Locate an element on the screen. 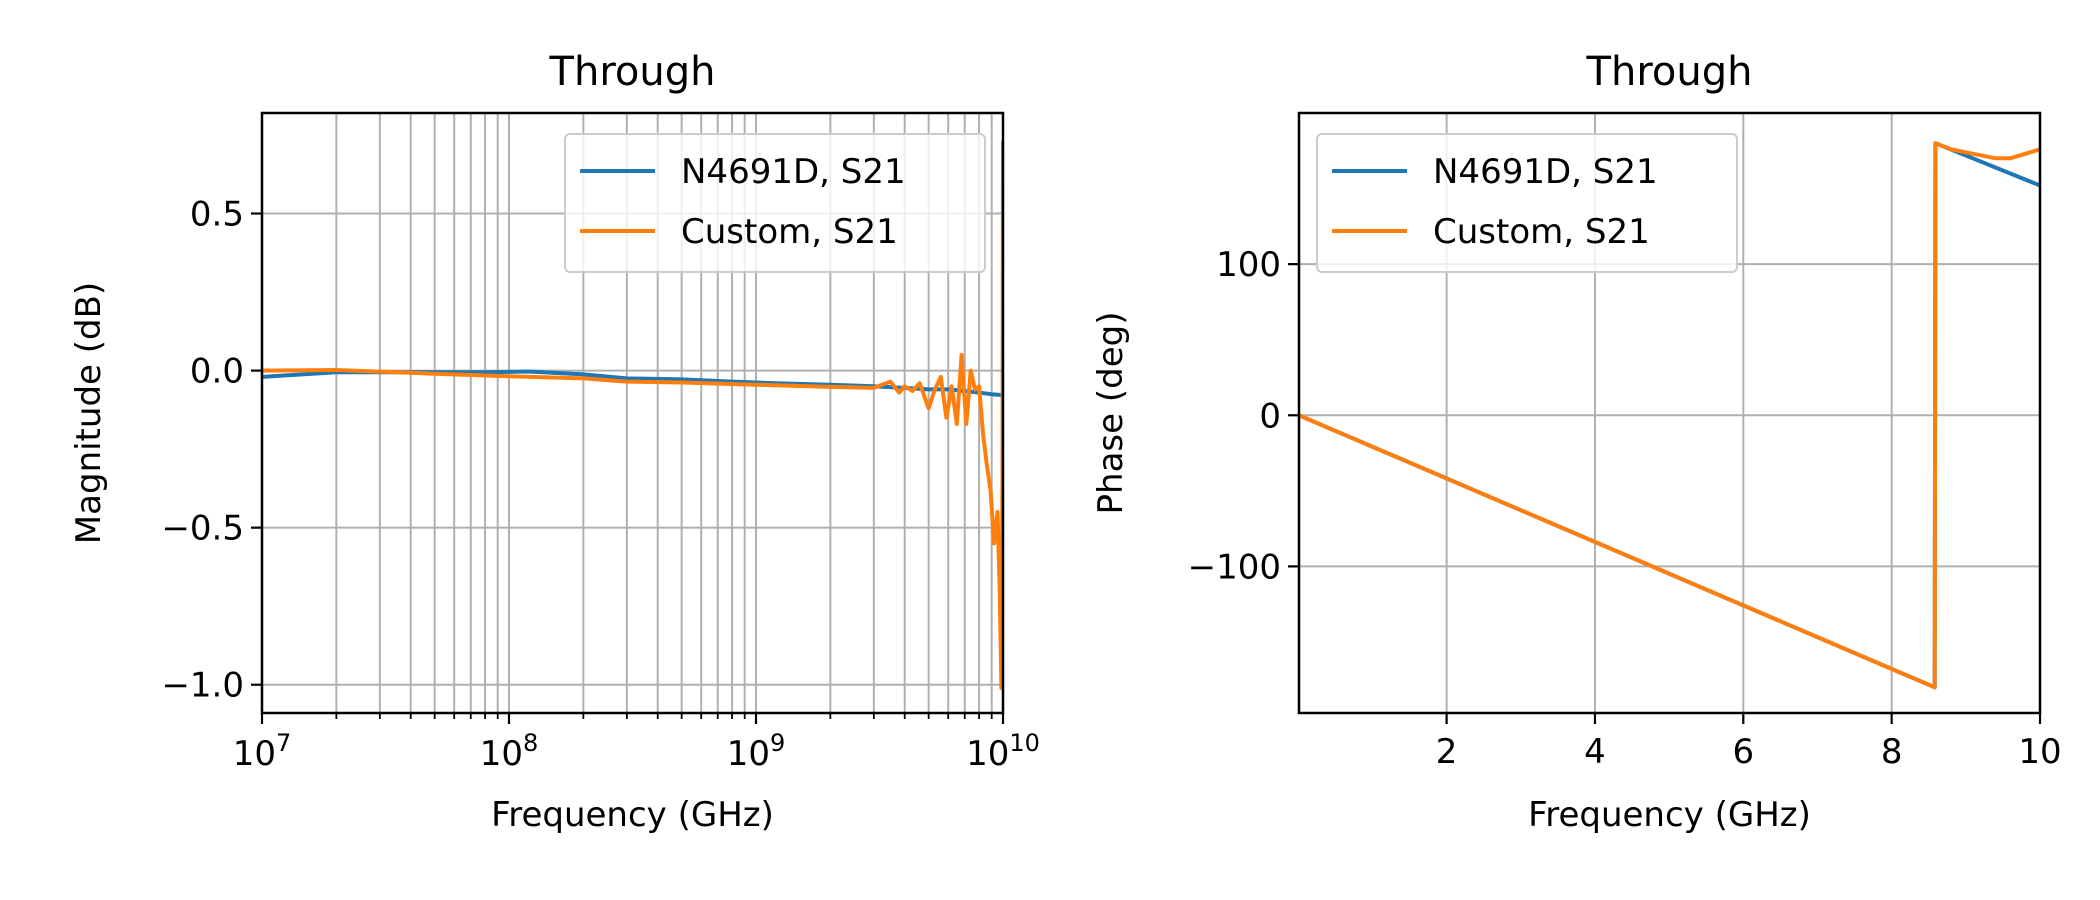 The width and height of the screenshot is (2100, 900). y-axis-label: Phase (deg) is located at coordinates (1111, 413).